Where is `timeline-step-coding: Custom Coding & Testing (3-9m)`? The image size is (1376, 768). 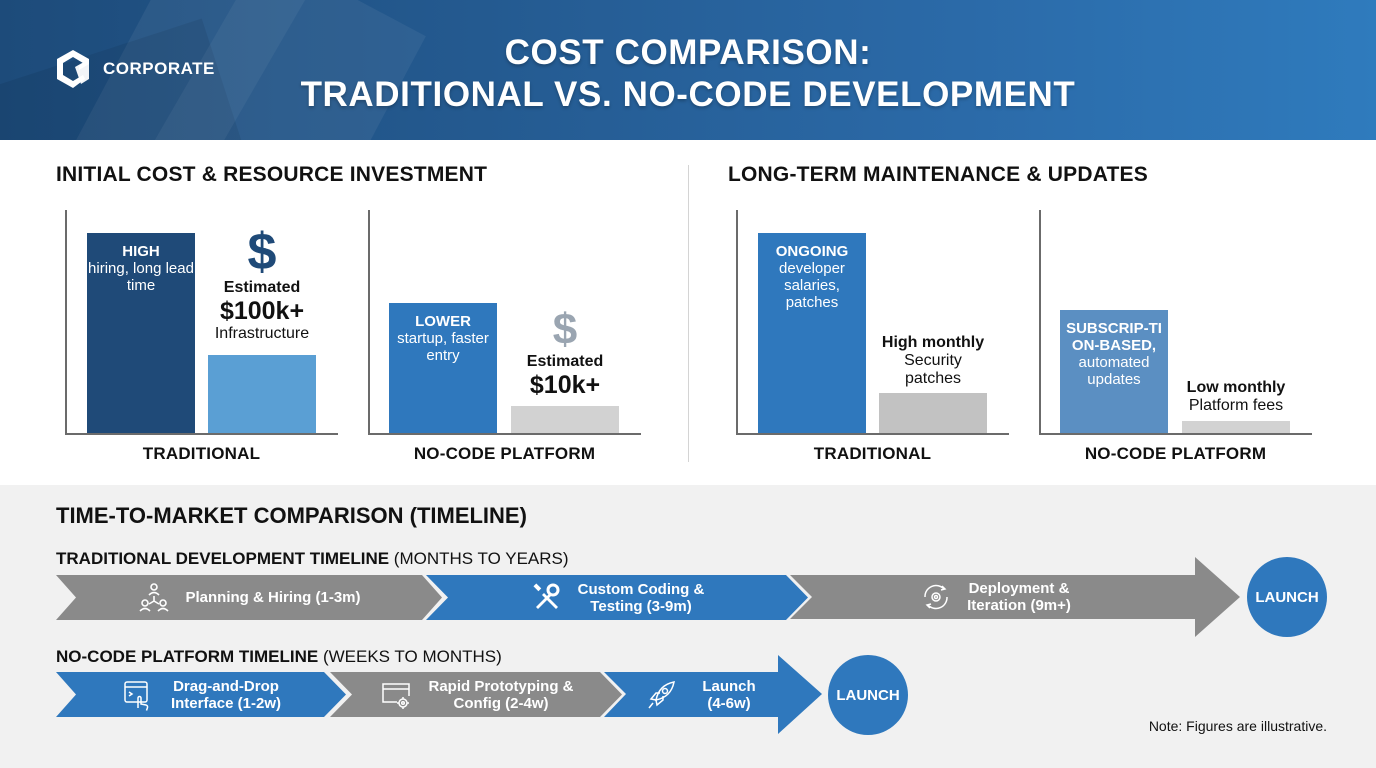
timeline-step-coding: Custom Coding & Testing (3-9m) is located at coordinates (617, 597).